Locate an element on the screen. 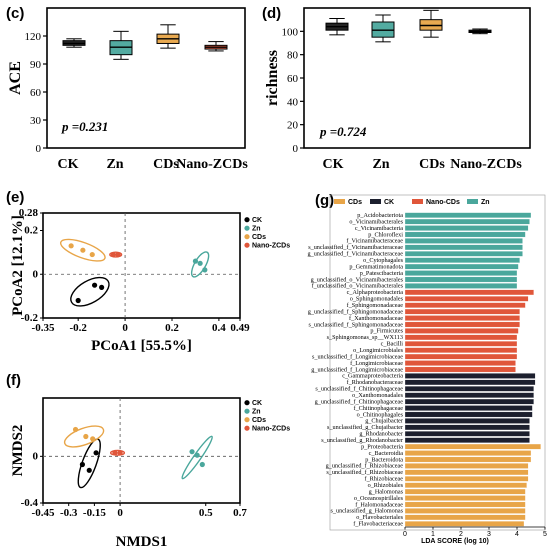 The width and height of the screenshot is (550, 555). y-tick-label: 80 is located at coordinates (293, 56).